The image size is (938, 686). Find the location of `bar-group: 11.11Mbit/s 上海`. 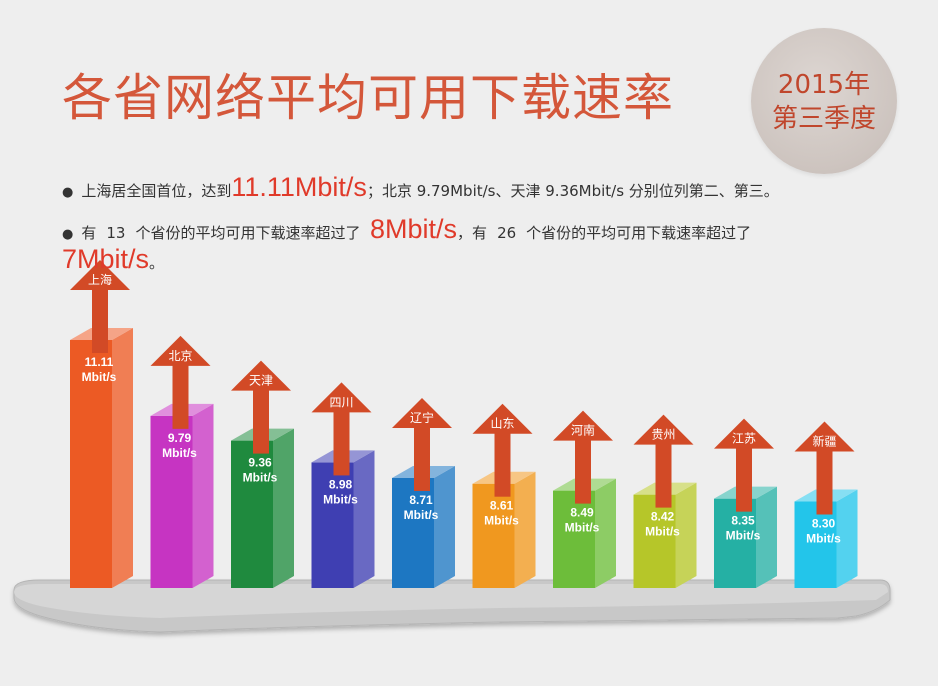

bar-group: 11.11Mbit/s 上海 is located at coordinates (101, 424).